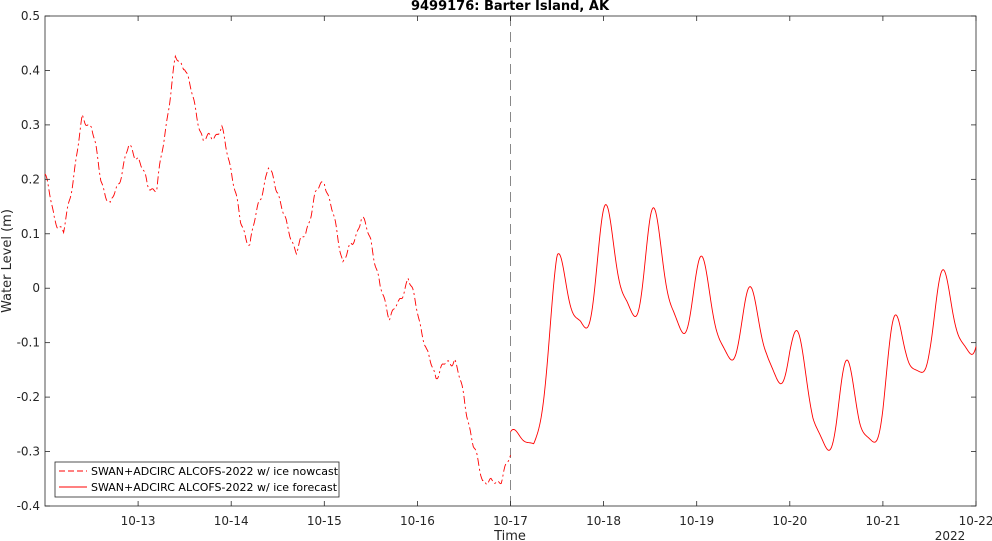 The image size is (992, 541). I want to click on legend-label-nowcast: SWAN+ADCIRC ALCOFS-2022 w/ ice nowcast, so click(215, 471).